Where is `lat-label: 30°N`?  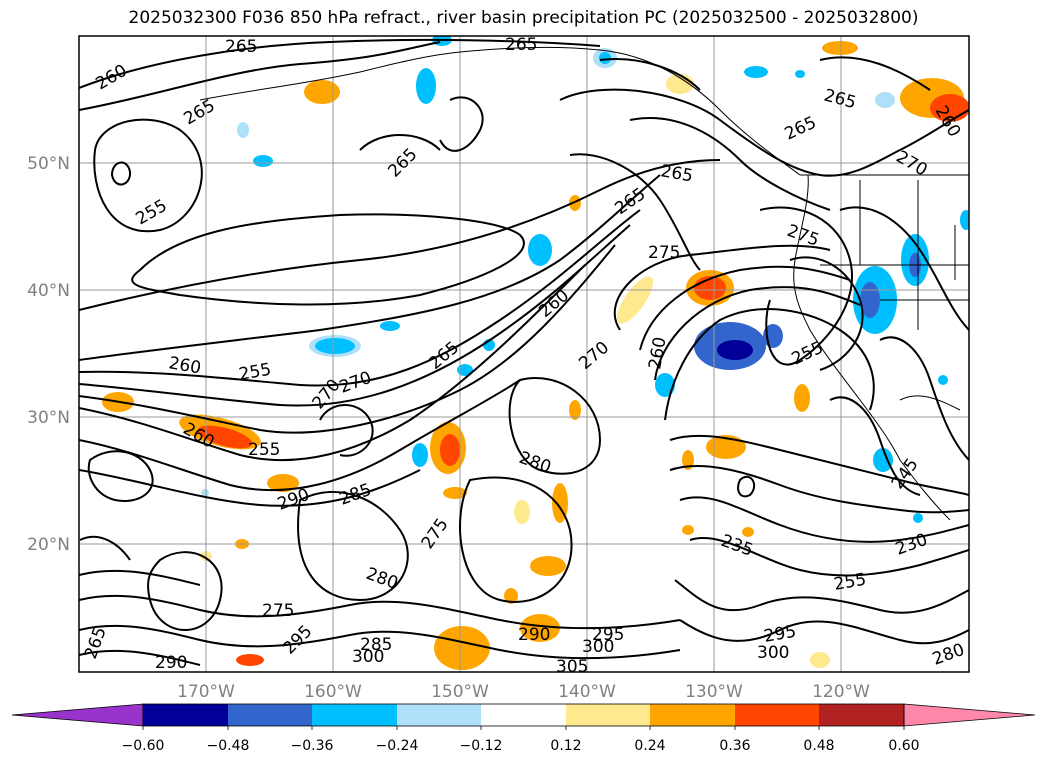
lat-label: 30°N is located at coordinates (48, 418).